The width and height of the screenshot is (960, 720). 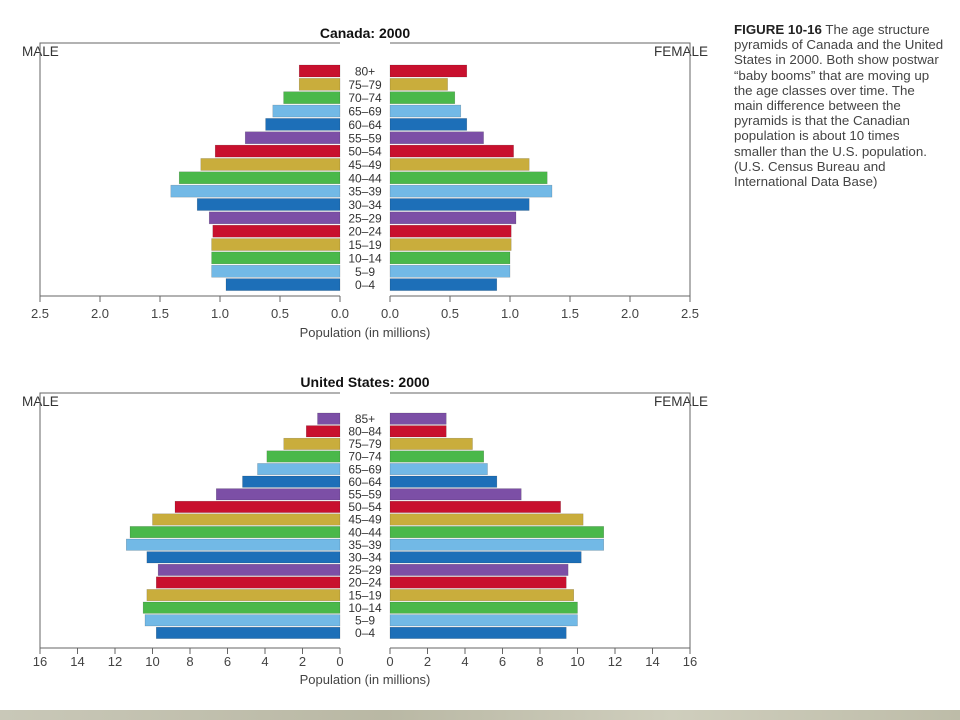 What do you see at coordinates (100, 313) in the screenshot?
I see `canada-tick-label-1: 2.0` at bounding box center [100, 313].